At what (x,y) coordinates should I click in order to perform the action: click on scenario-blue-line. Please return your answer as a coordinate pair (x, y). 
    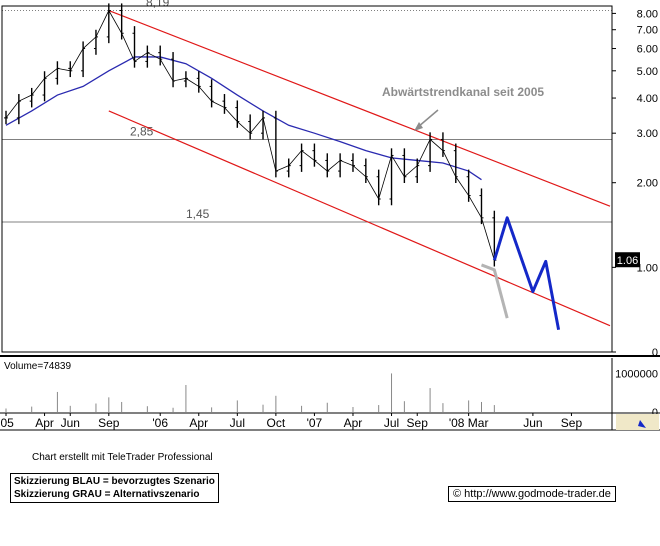
    Looking at the image, I should click on (526, 273).